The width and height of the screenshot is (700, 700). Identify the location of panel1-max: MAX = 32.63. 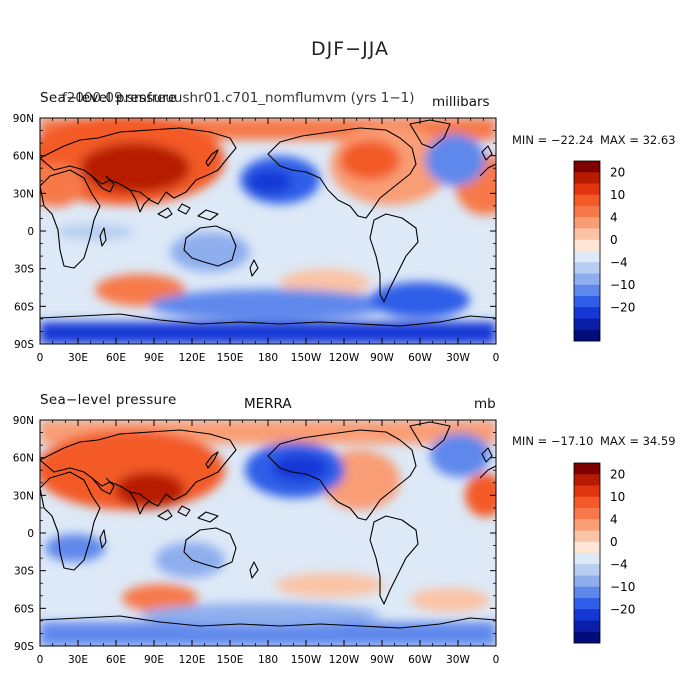
(638, 140).